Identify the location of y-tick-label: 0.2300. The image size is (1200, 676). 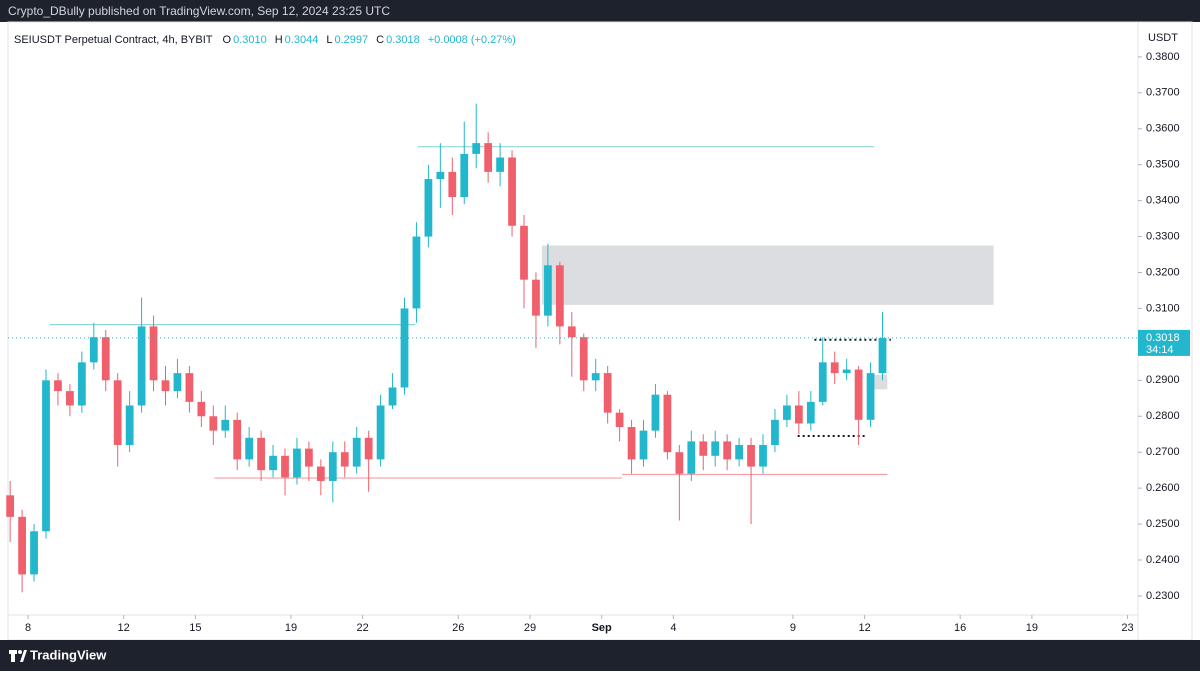
(1163, 596).